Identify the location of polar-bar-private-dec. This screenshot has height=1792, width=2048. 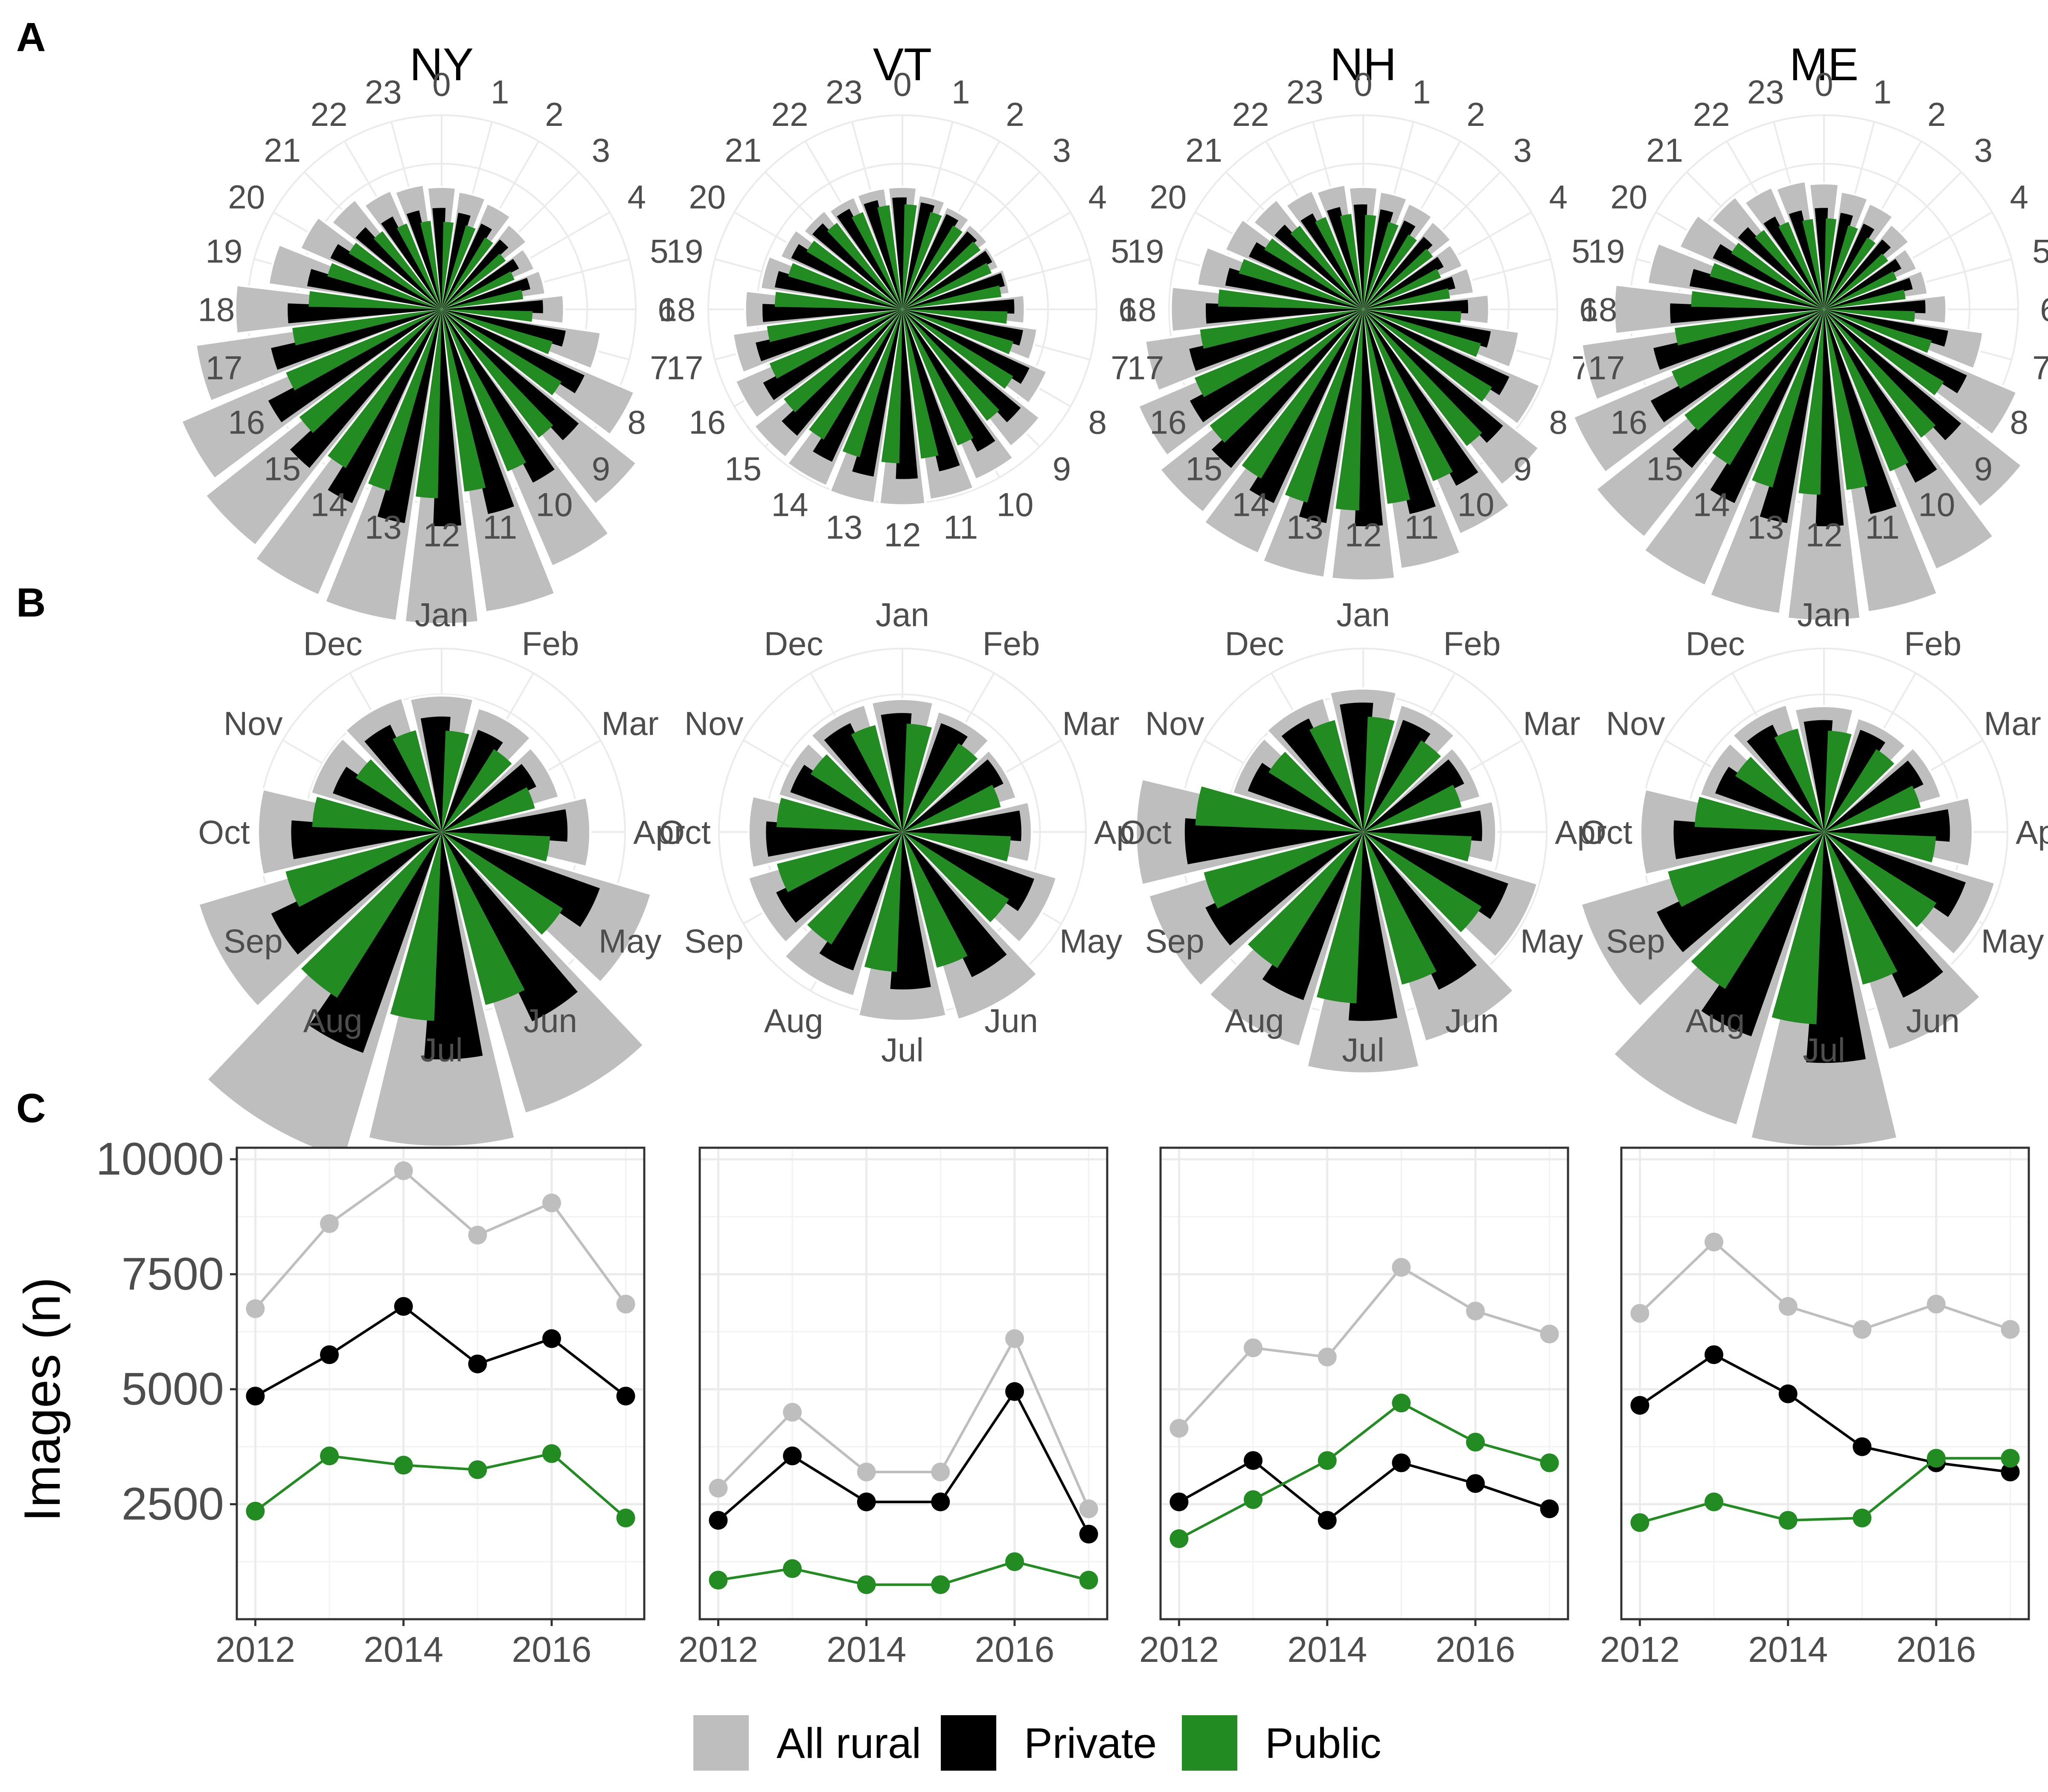
(1322, 775).